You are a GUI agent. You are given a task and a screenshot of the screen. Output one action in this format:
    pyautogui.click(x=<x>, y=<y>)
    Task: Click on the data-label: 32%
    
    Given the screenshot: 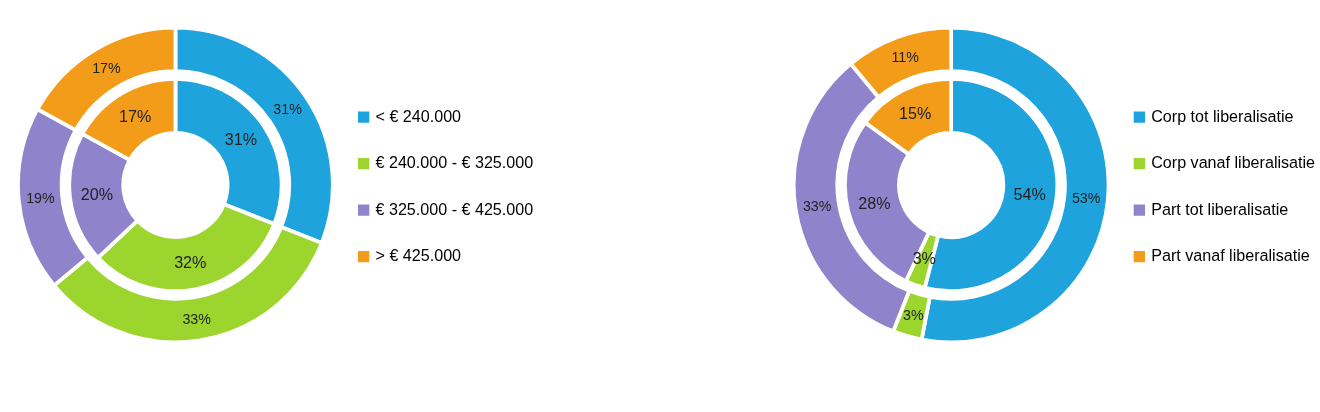 What is the action you would take?
    pyautogui.click(x=190, y=261)
    